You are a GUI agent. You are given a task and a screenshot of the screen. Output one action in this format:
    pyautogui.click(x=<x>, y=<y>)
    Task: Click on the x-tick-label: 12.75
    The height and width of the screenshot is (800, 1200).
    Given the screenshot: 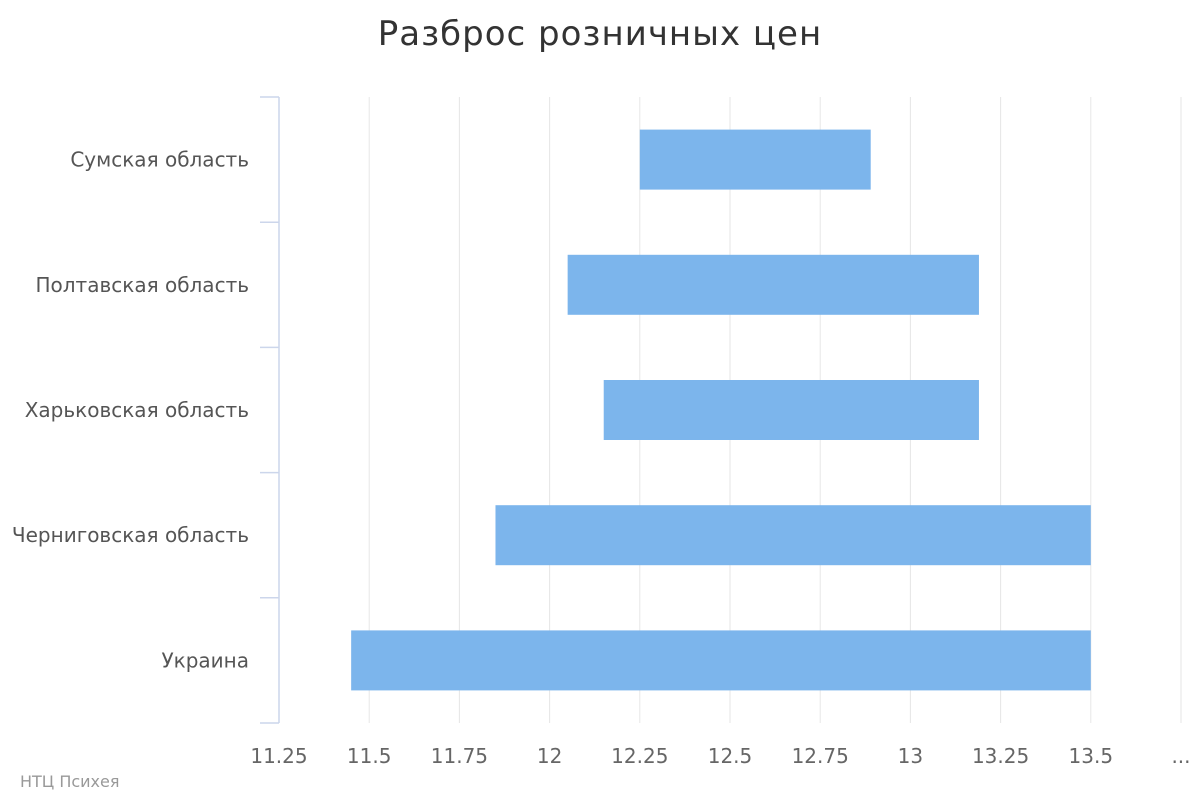 What is the action you would take?
    pyautogui.click(x=820, y=756)
    